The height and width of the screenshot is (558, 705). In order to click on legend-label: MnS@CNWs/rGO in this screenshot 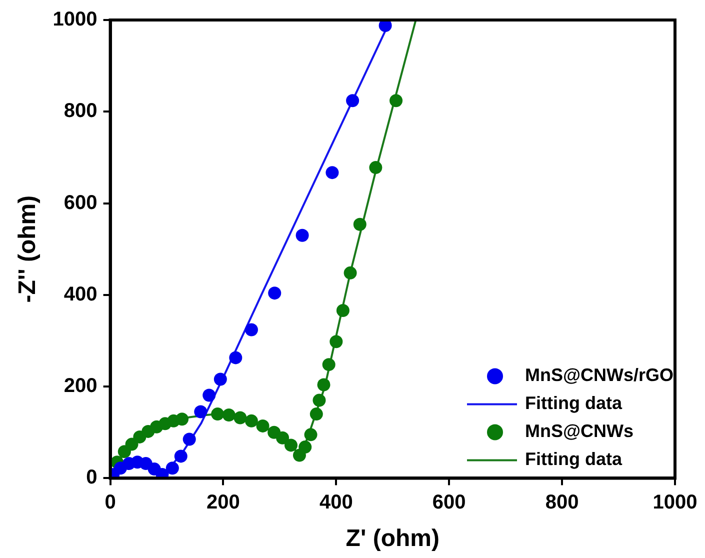, I will do `click(599, 375)`.